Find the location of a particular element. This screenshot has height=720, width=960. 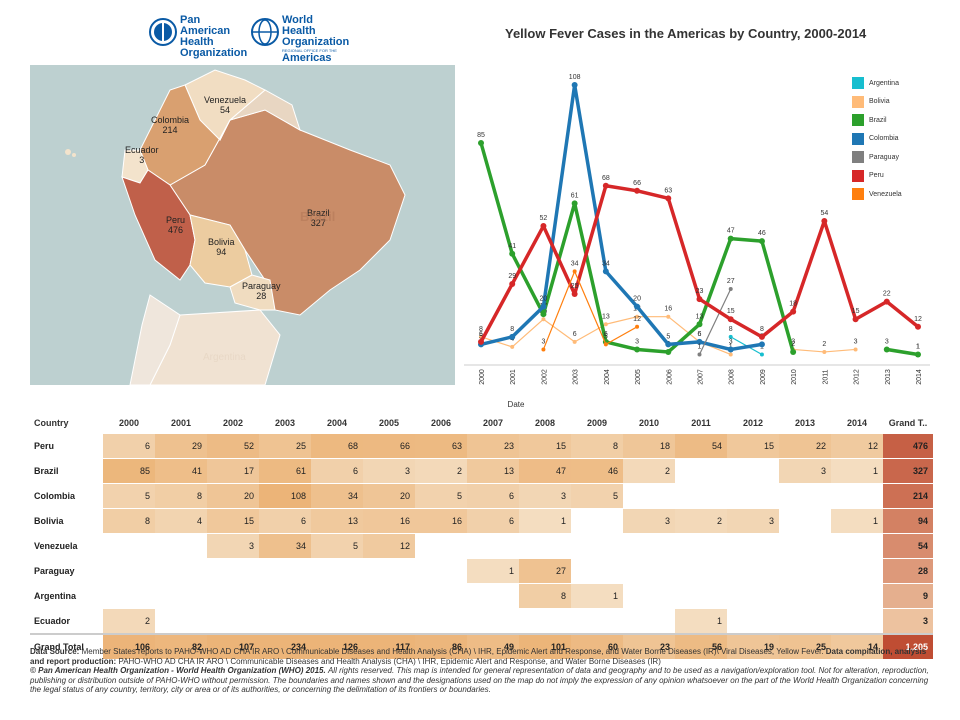

row-country-cell: Colombia is located at coordinates (66, 496).